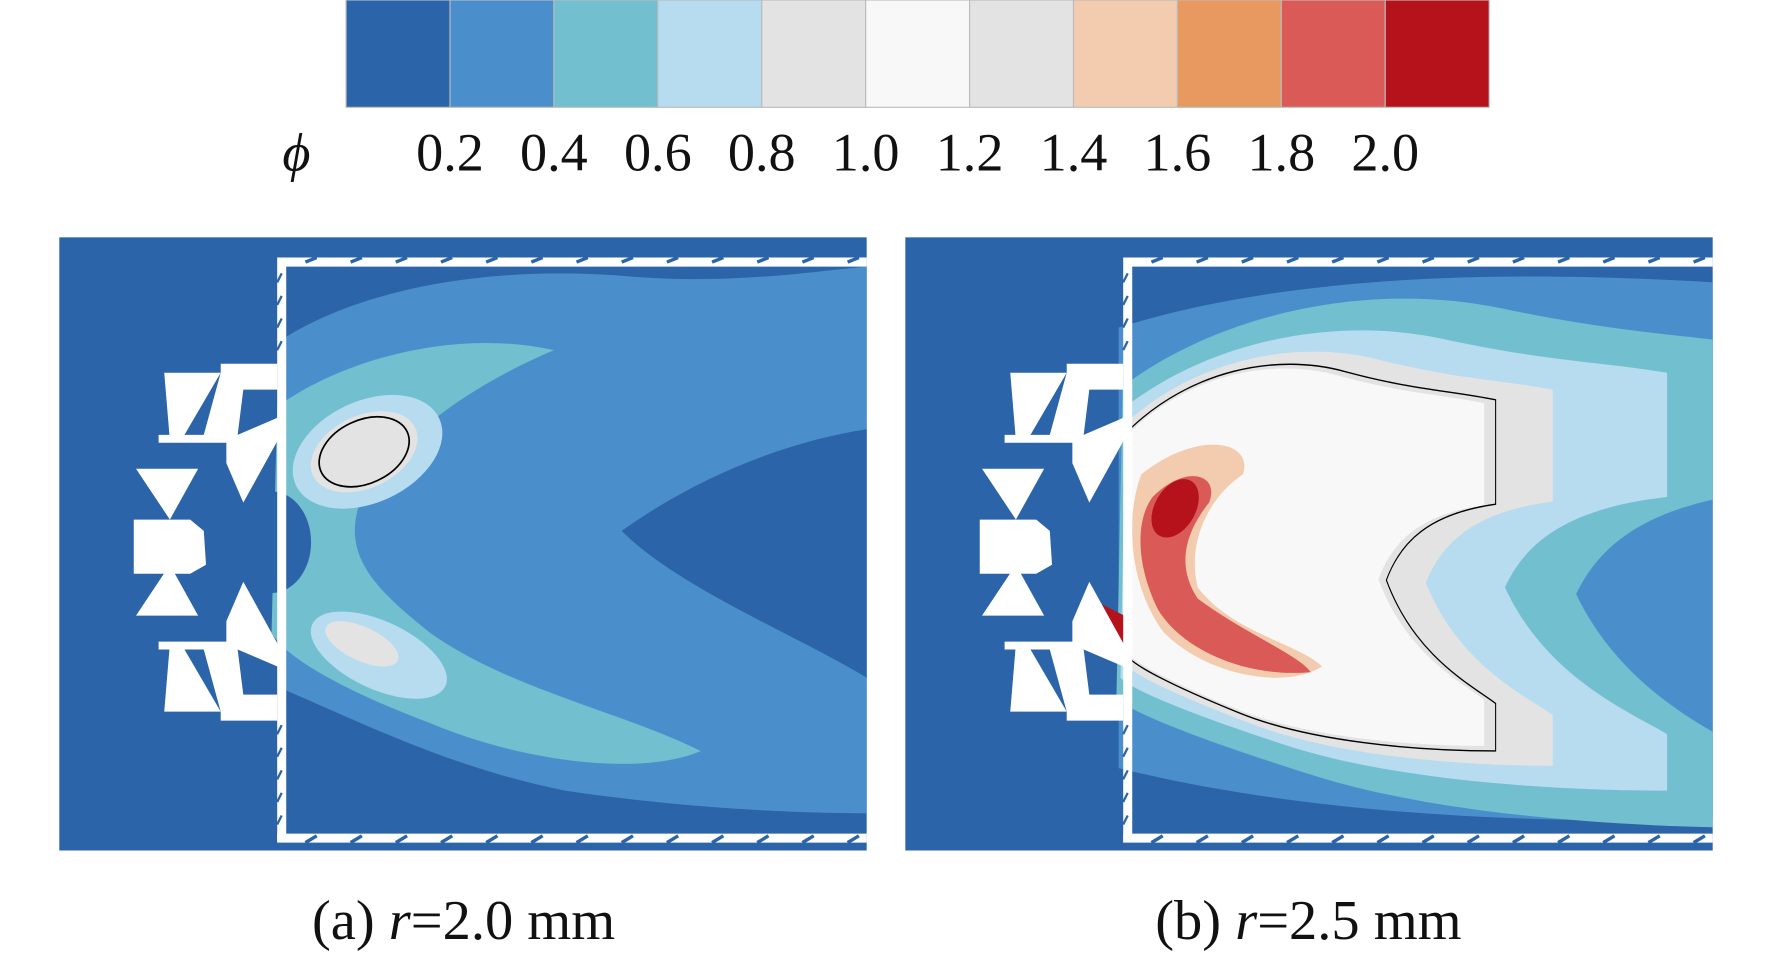  Describe the element at coordinates (1178, 153) in the screenshot. I see `colorbar-label: 1.6` at that location.